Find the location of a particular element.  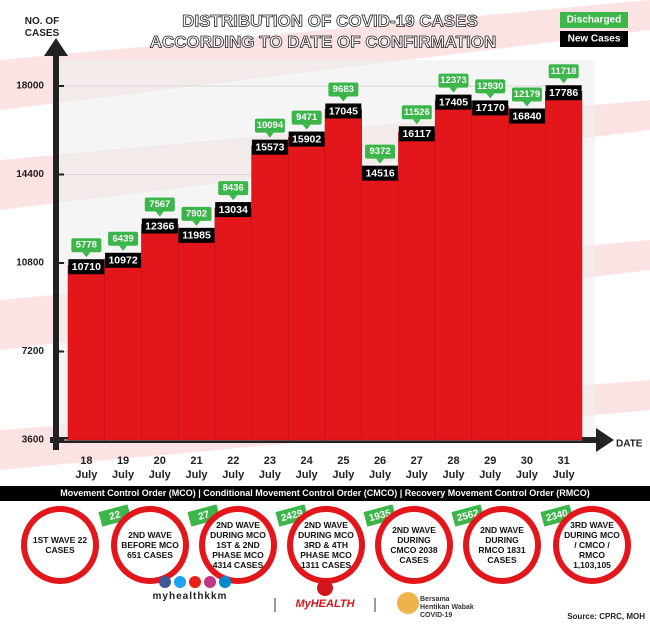

x-tick-label: 22 July is located at coordinates (233, 468).